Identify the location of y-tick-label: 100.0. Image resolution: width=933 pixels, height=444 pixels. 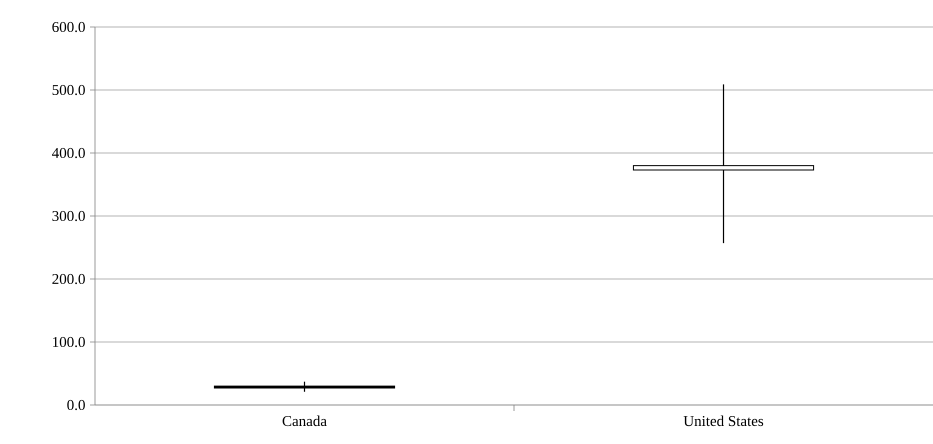
(69, 342).